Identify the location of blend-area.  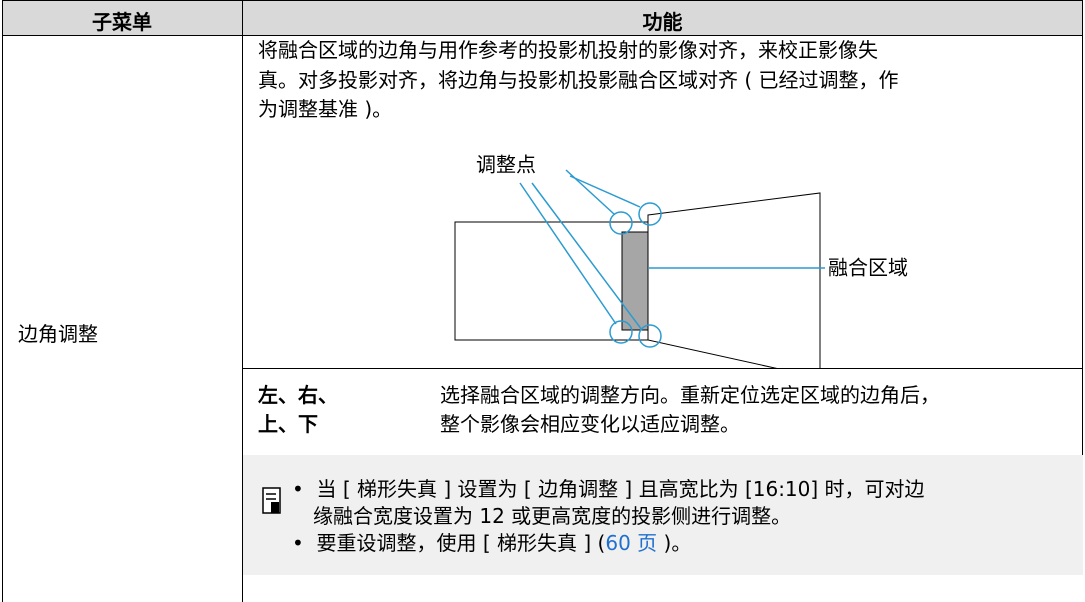
(635, 281).